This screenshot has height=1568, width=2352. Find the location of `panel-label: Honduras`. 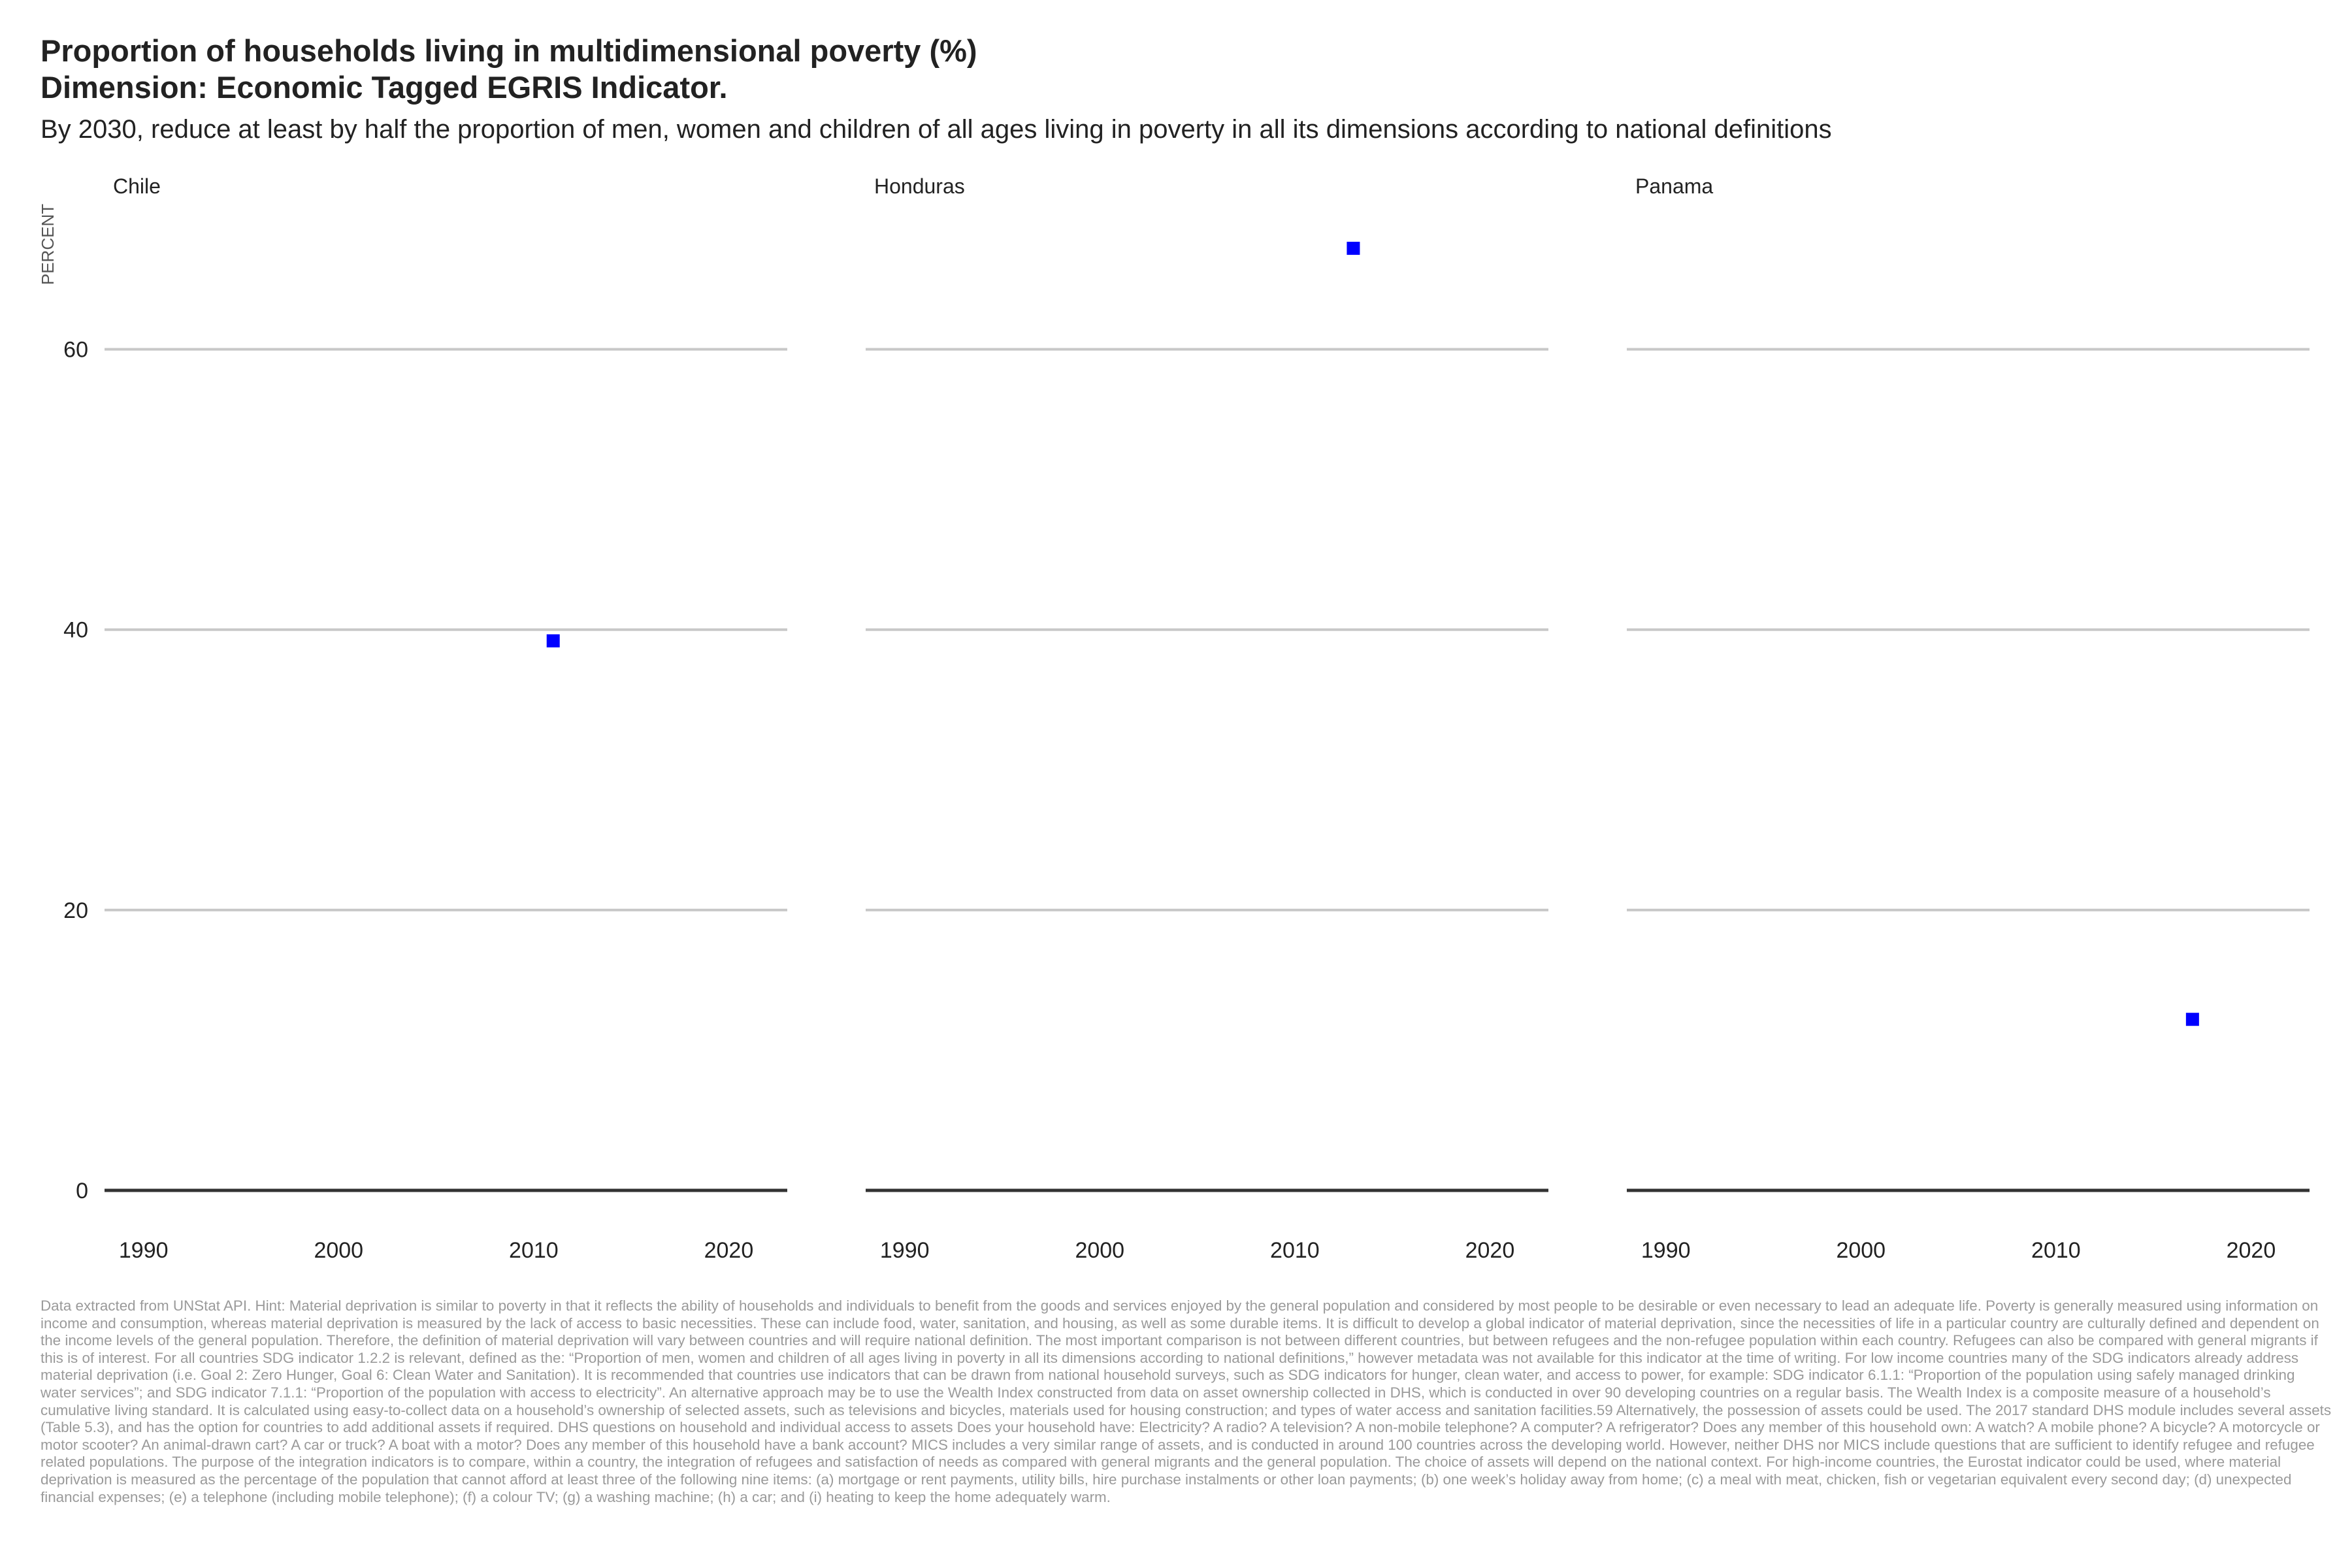

panel-label: Honduras is located at coordinates (919, 186).